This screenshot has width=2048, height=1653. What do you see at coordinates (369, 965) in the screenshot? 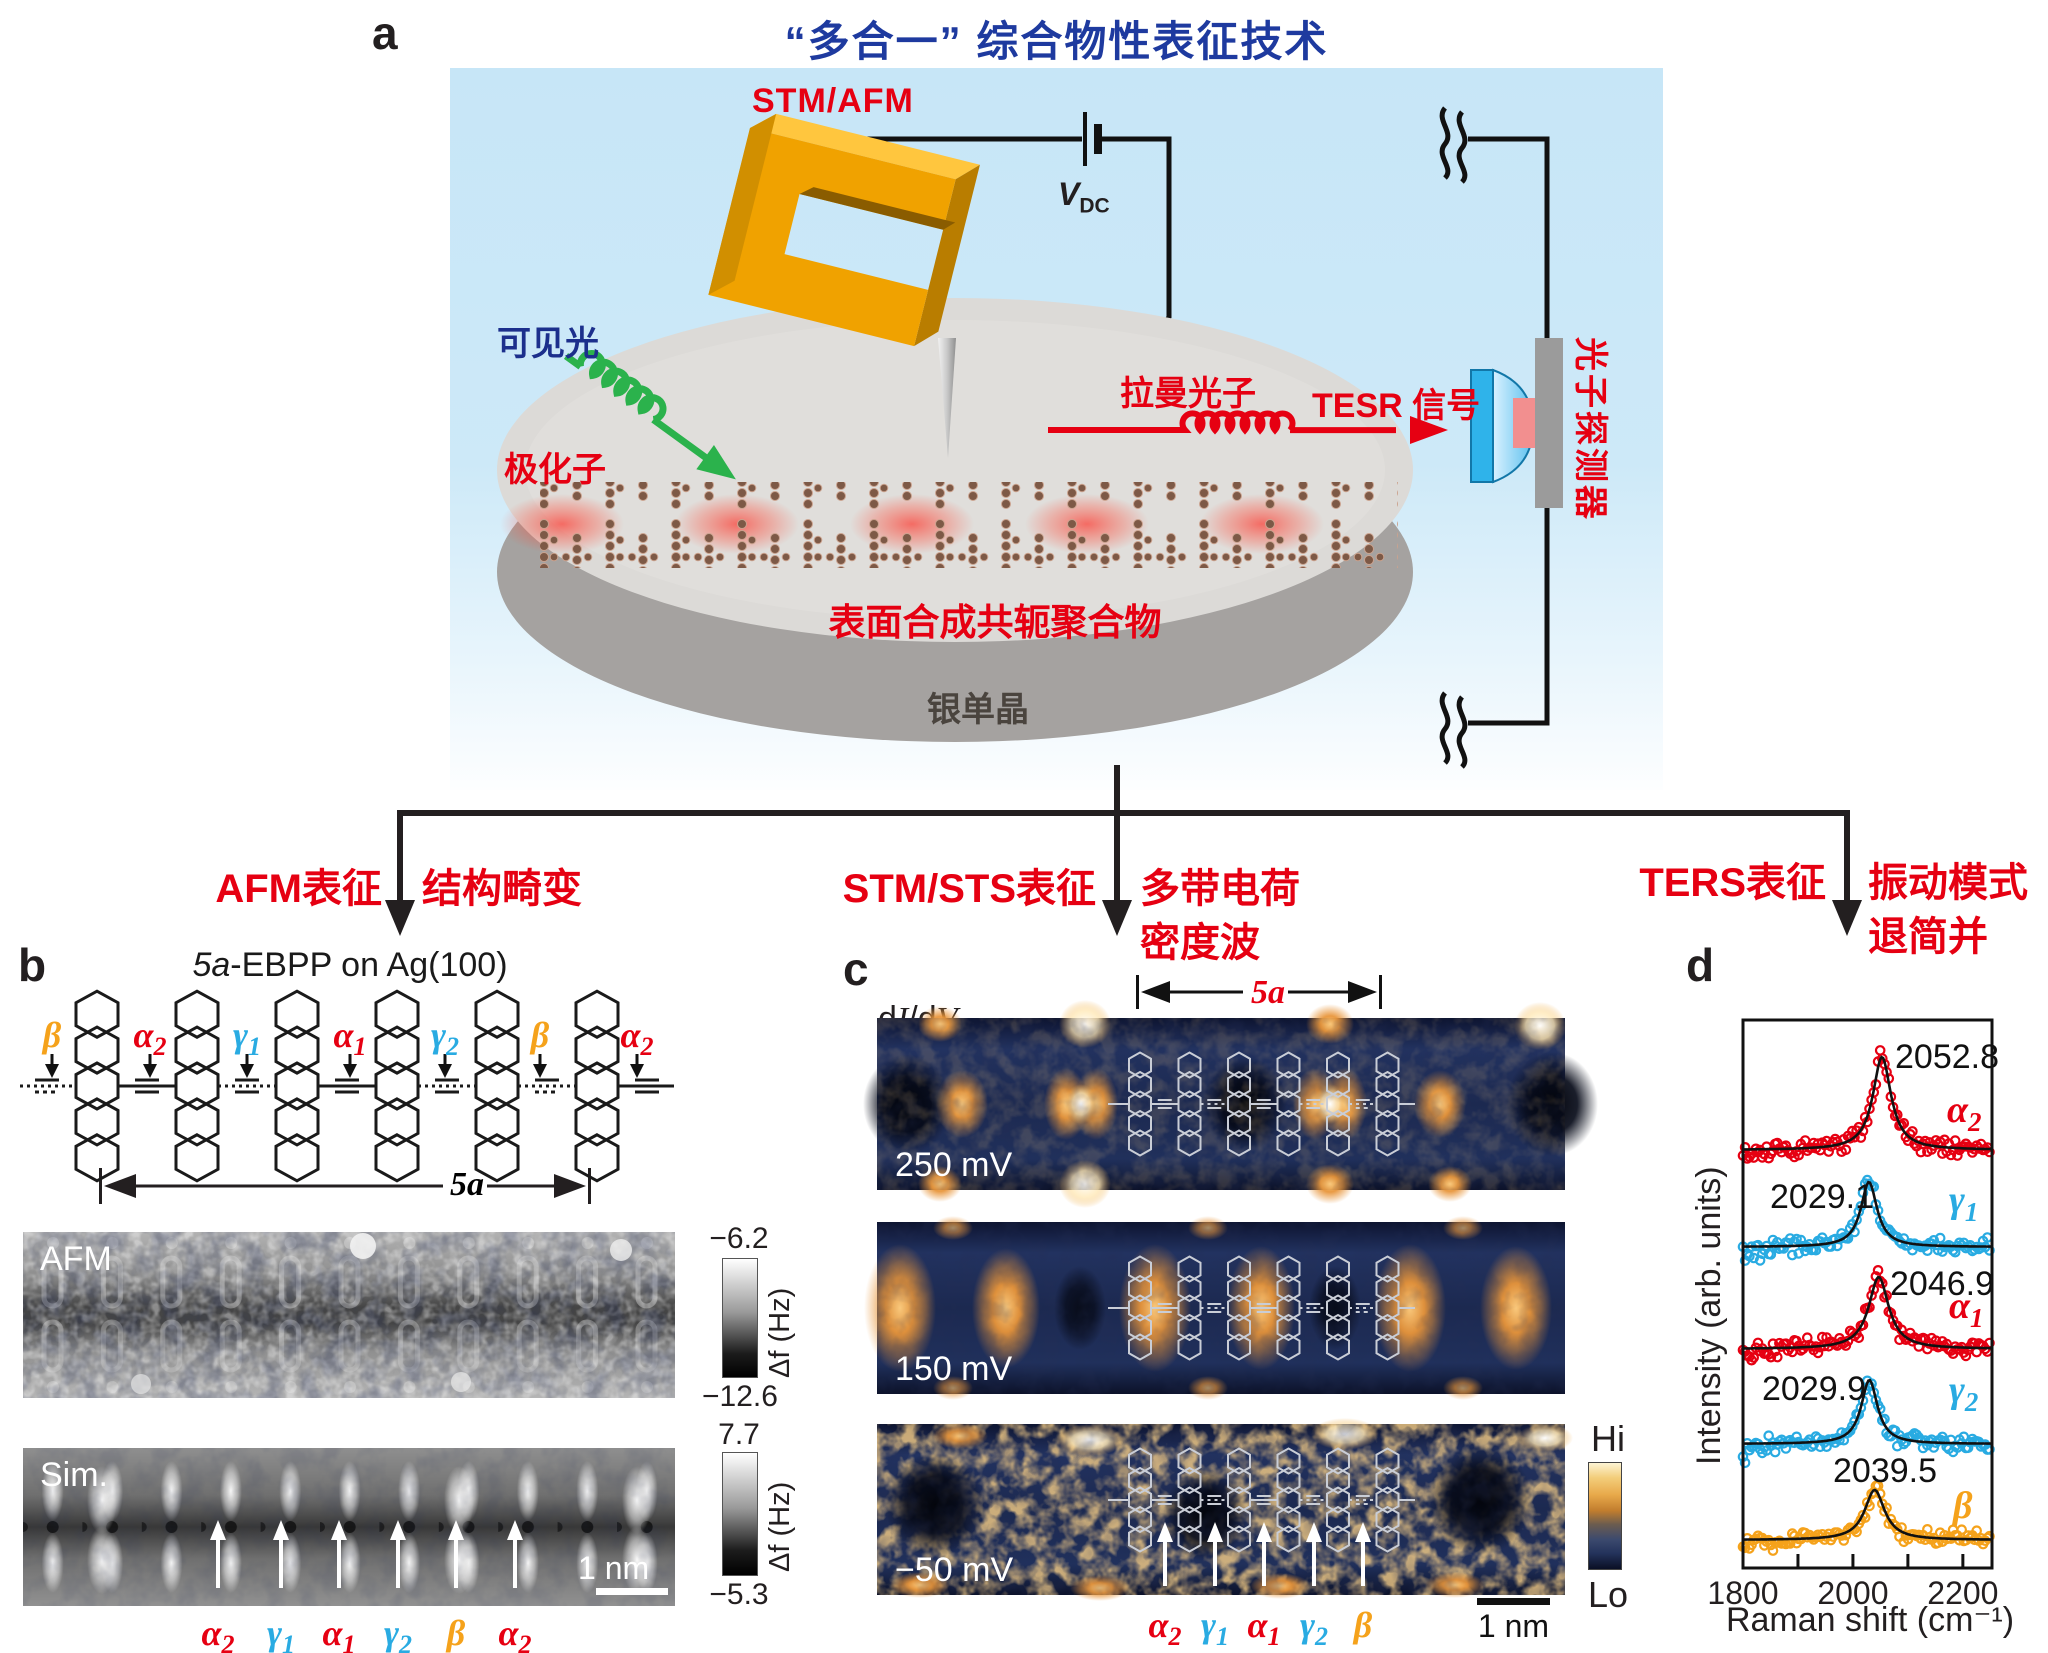
I see `panel-b-title-rest: -EBPP on Ag(100)` at bounding box center [369, 965].